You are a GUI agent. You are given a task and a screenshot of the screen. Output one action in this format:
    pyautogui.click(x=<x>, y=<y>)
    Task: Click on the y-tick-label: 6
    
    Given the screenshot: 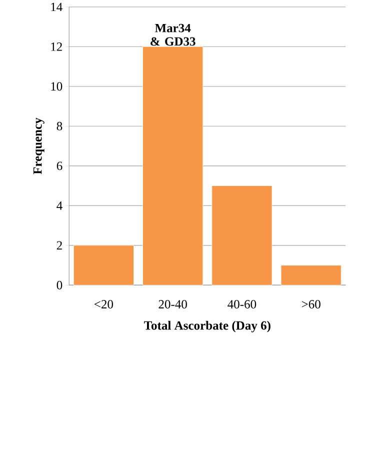 What is the action you would take?
    pyautogui.click(x=59, y=166)
    